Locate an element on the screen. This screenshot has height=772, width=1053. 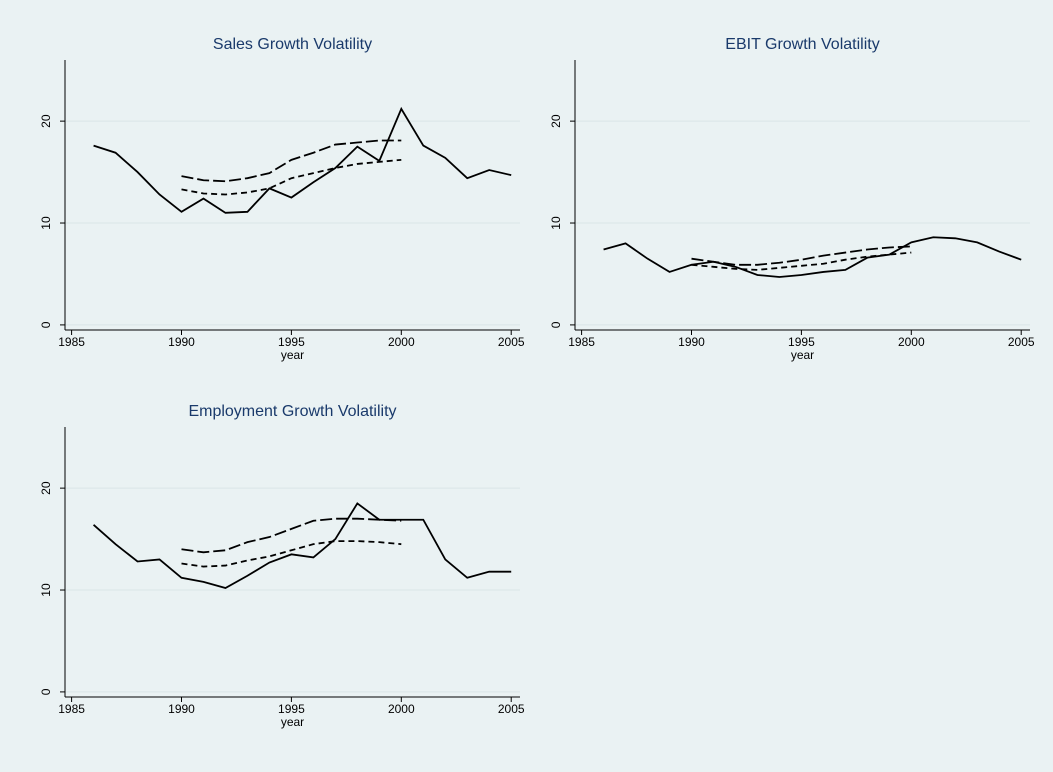
chart-title: Employment Growth Volatility is located at coordinates (292, 411).